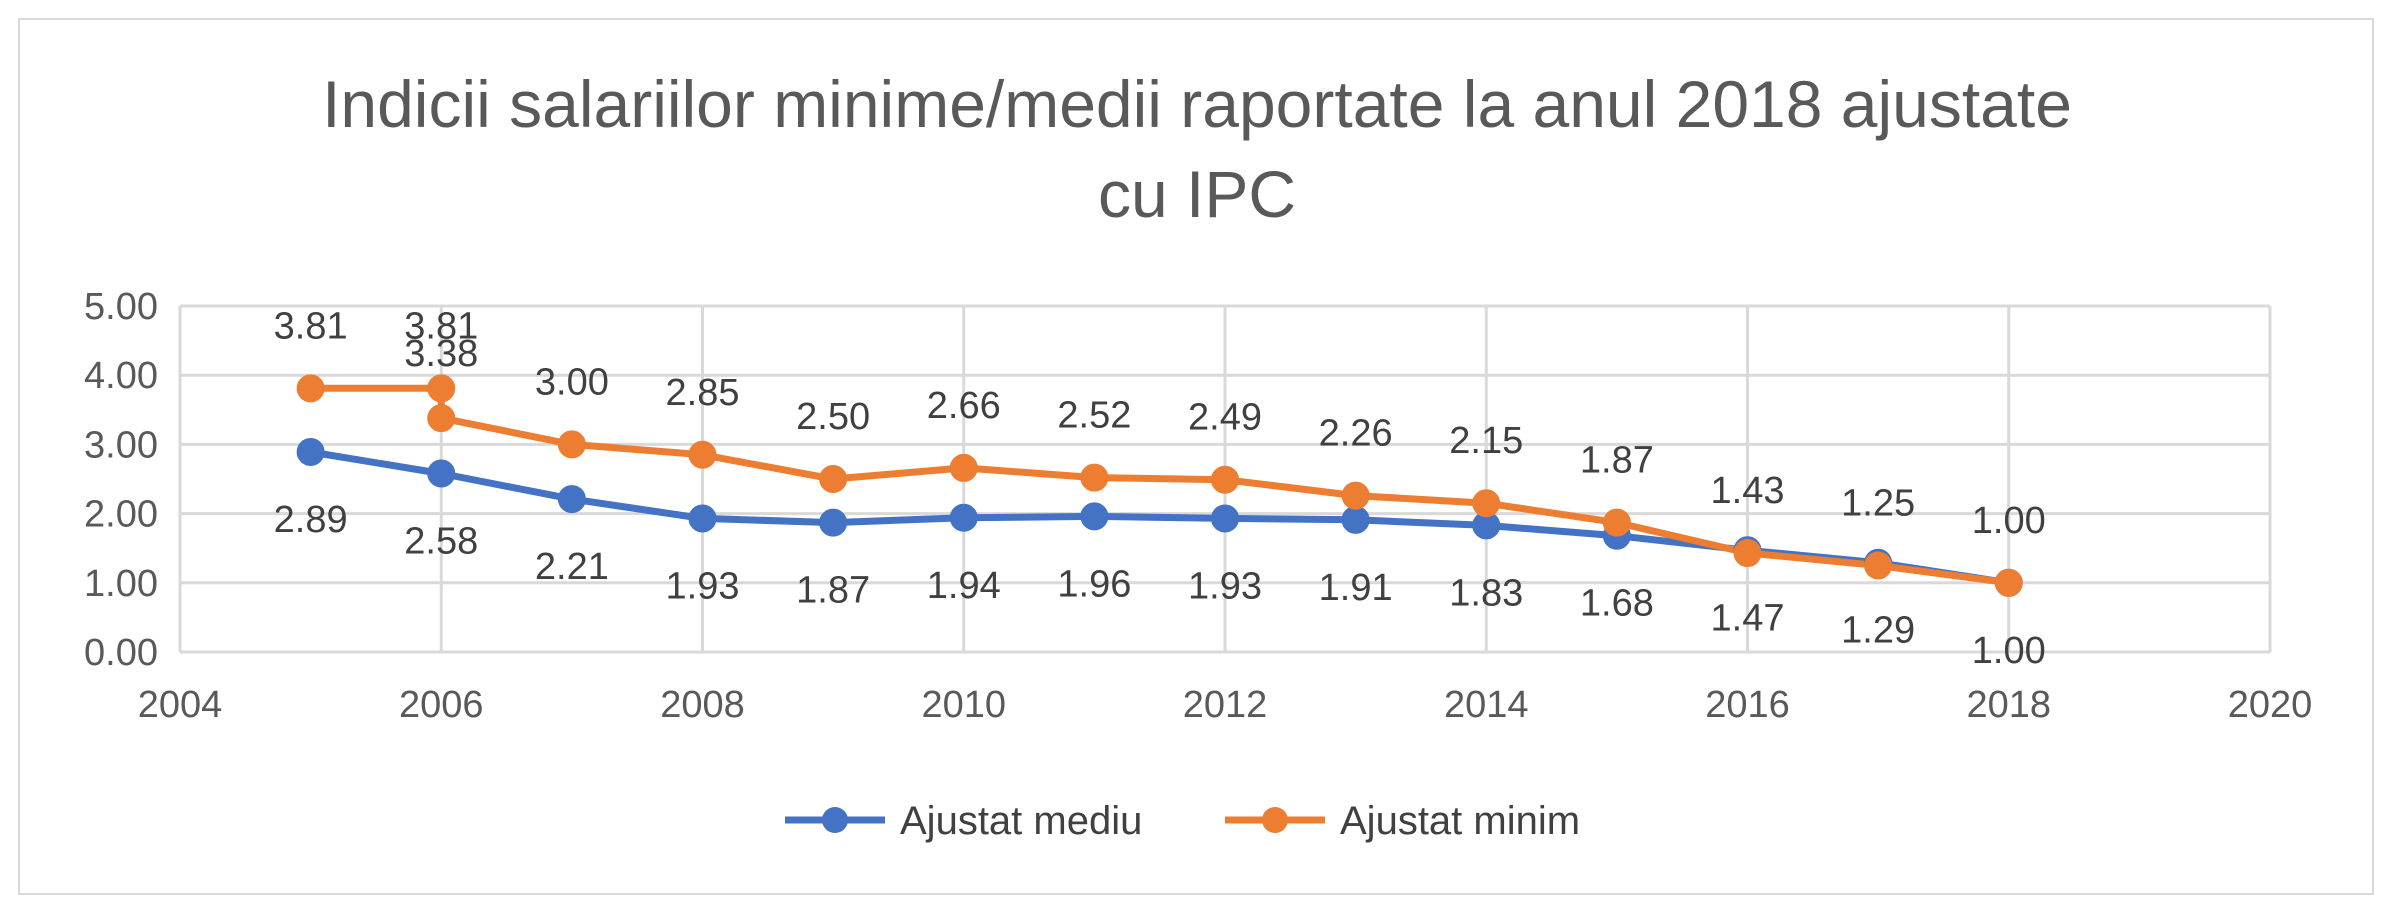  Describe the element at coordinates (572, 382) in the screenshot. I see `data-label: 3.00` at that location.